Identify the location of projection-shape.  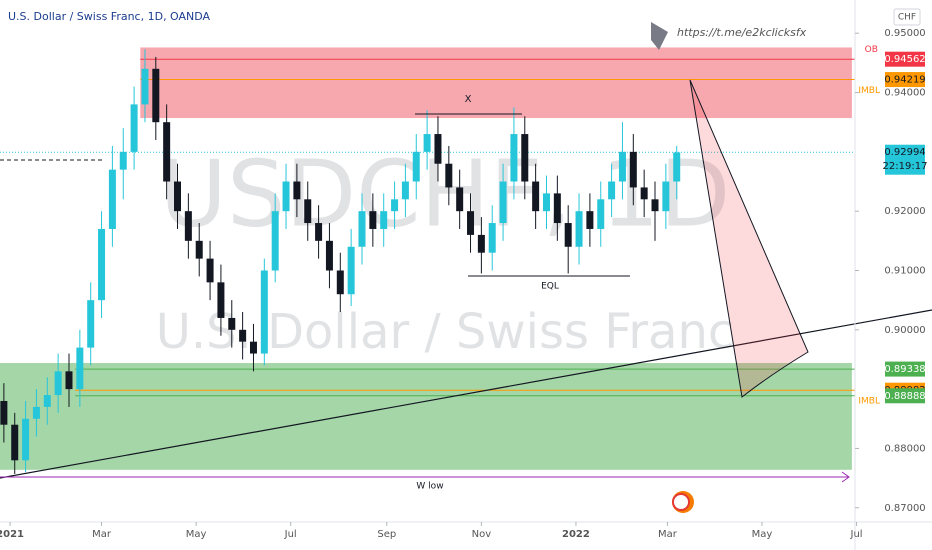
(749, 238).